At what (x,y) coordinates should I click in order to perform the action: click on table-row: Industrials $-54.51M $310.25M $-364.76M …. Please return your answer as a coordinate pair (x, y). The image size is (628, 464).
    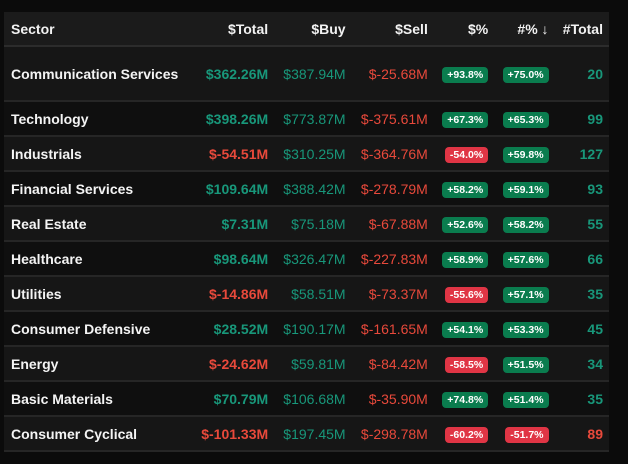
    Looking at the image, I should click on (306, 154).